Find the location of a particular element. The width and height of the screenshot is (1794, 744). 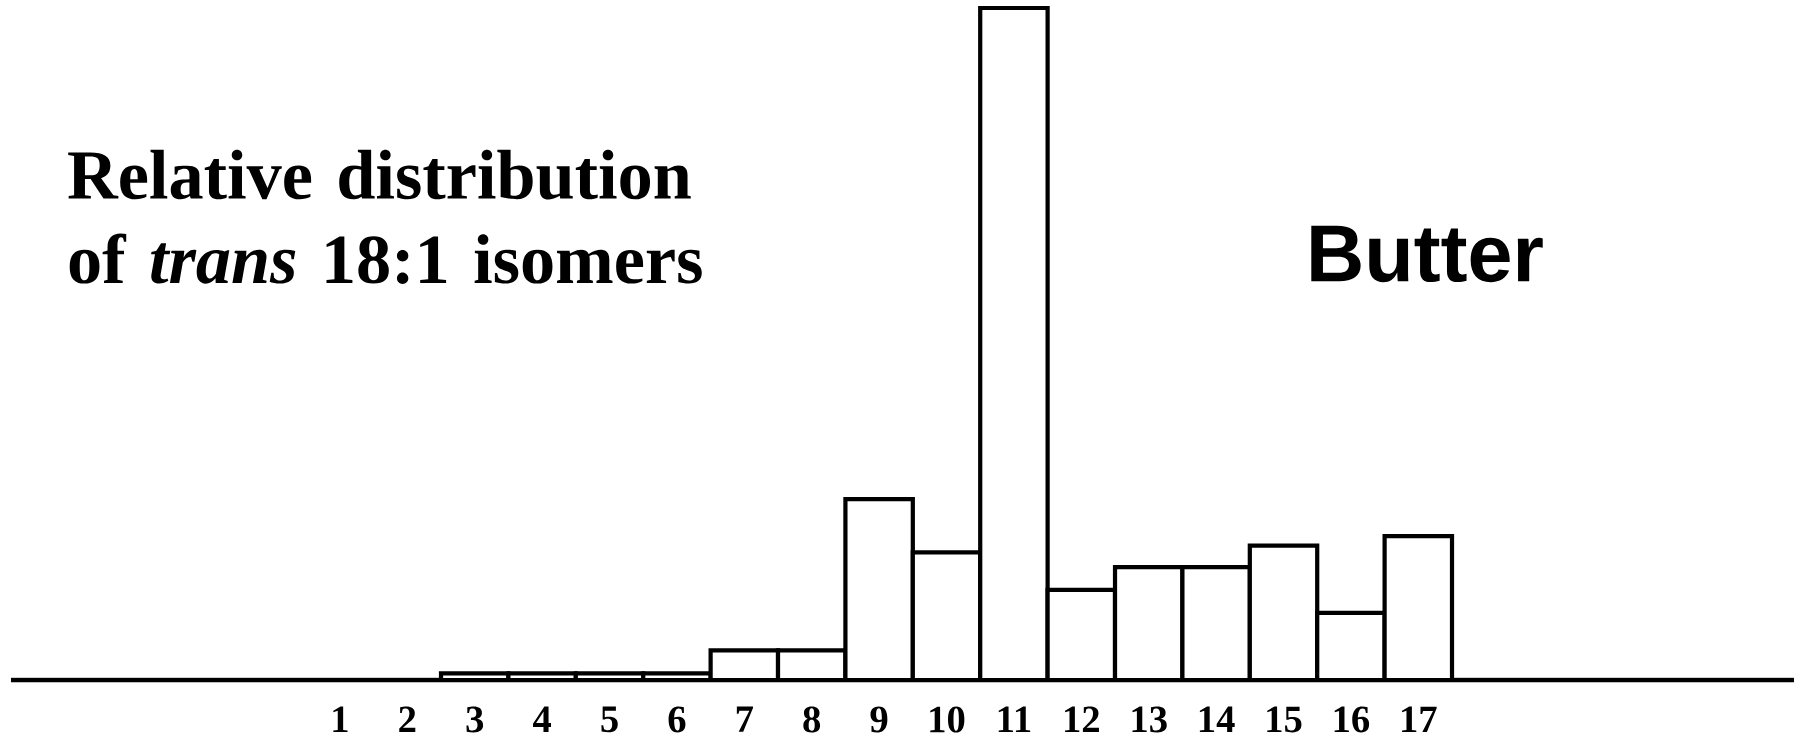

x-tick-label: 17 is located at coordinates (1419, 719).